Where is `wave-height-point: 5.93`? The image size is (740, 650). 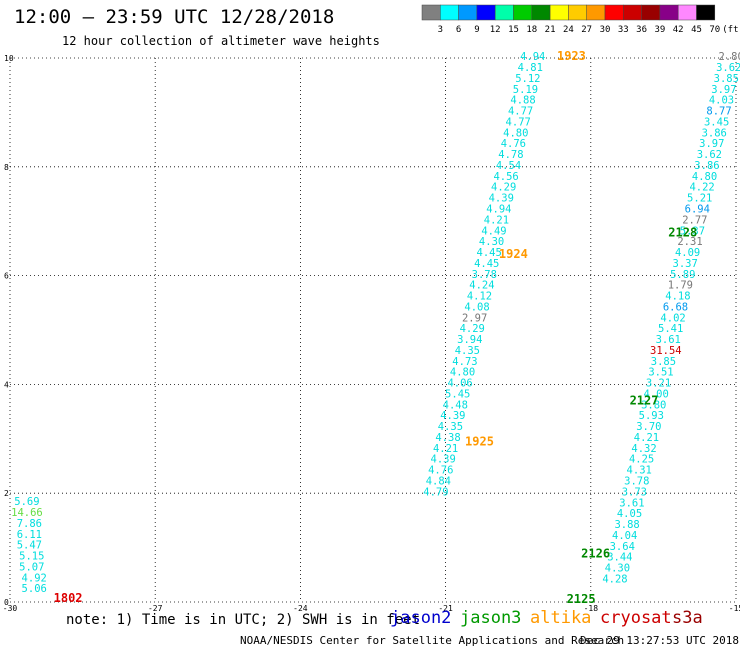
wave-height-point: 5.93 is located at coordinates (651, 416).